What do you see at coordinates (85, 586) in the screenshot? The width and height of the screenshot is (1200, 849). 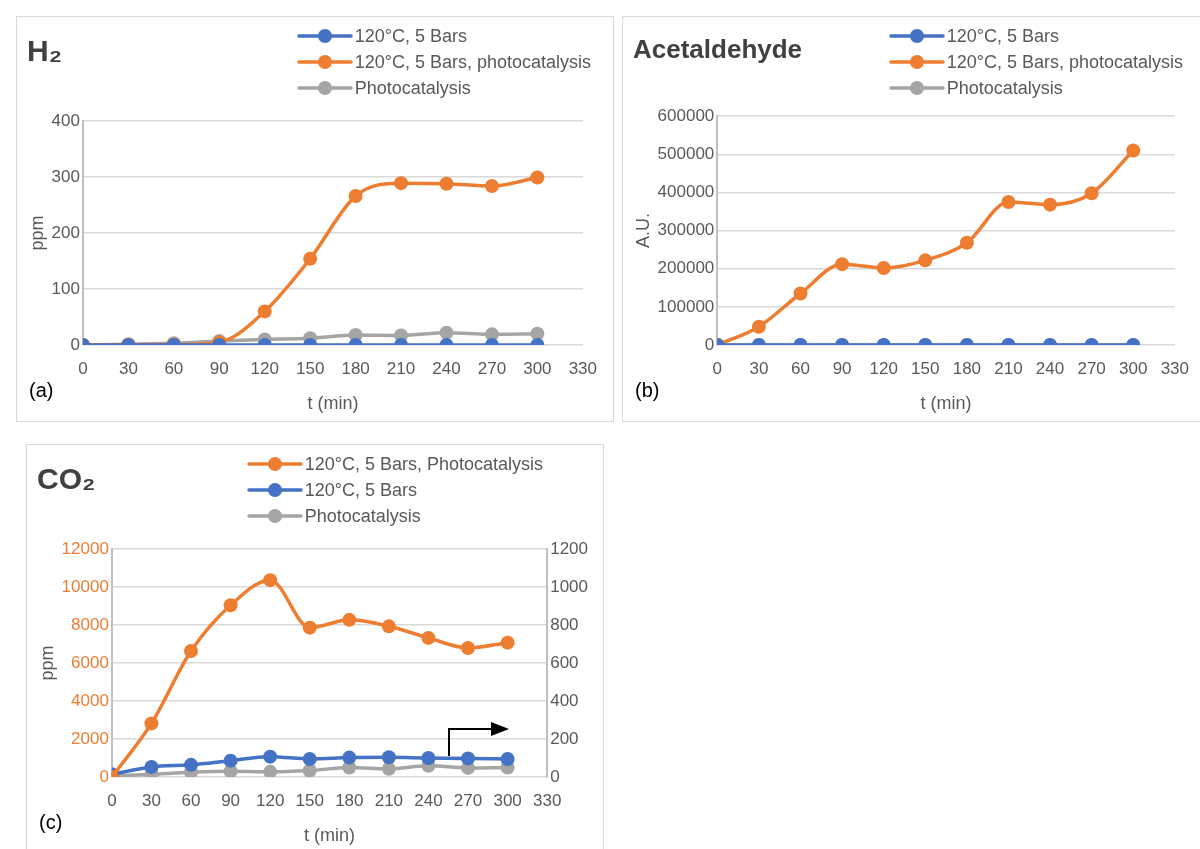 I see `y-tick-label: 10000` at bounding box center [85, 586].